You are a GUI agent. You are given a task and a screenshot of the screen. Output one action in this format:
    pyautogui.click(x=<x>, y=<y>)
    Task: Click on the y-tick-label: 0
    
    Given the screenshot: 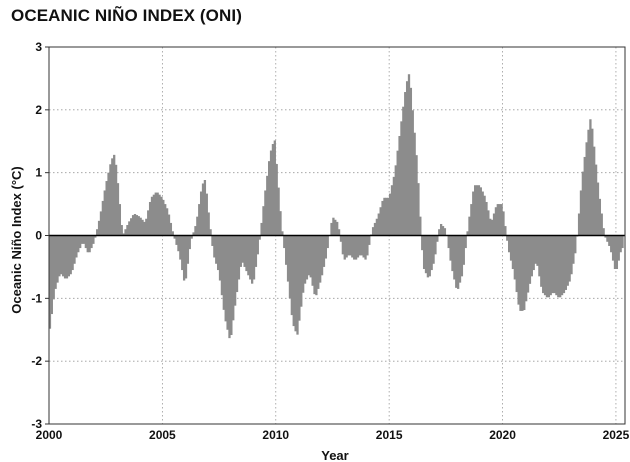 What is the action you would take?
    pyautogui.click(x=38, y=236)
    